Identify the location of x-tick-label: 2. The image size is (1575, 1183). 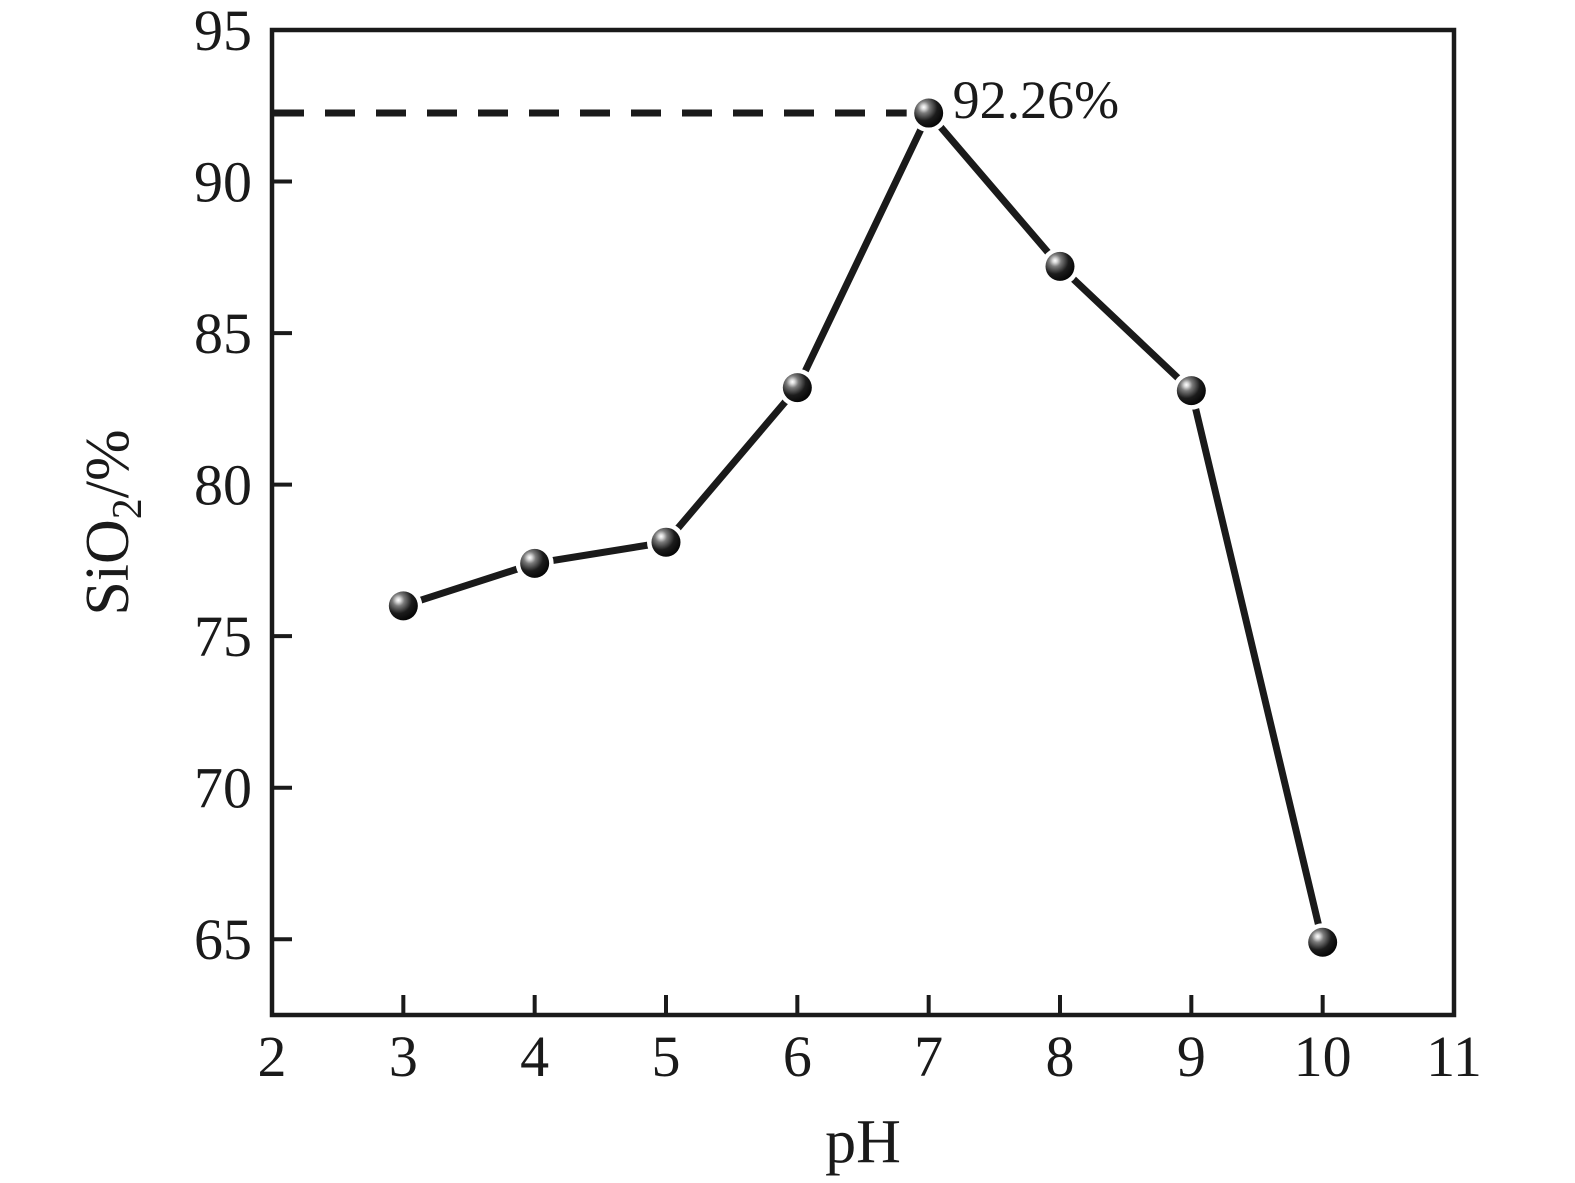
(272, 1056).